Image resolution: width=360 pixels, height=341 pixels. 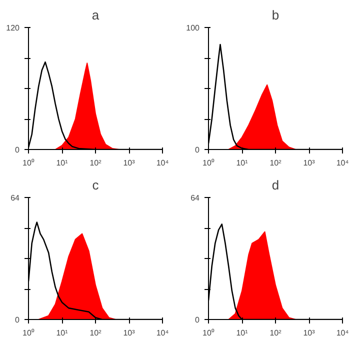 I want to click on chart-title: a, so click(x=96, y=15).